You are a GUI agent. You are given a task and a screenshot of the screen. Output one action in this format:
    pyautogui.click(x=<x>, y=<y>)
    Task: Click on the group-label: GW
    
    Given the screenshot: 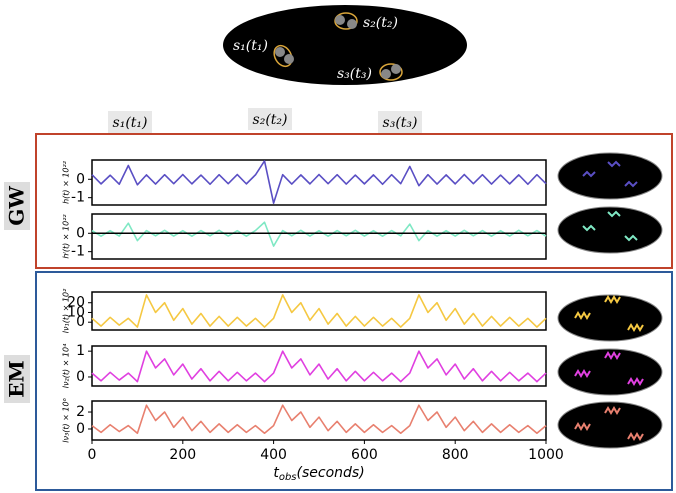 What is the action you would take?
    pyautogui.click(x=17, y=206)
    